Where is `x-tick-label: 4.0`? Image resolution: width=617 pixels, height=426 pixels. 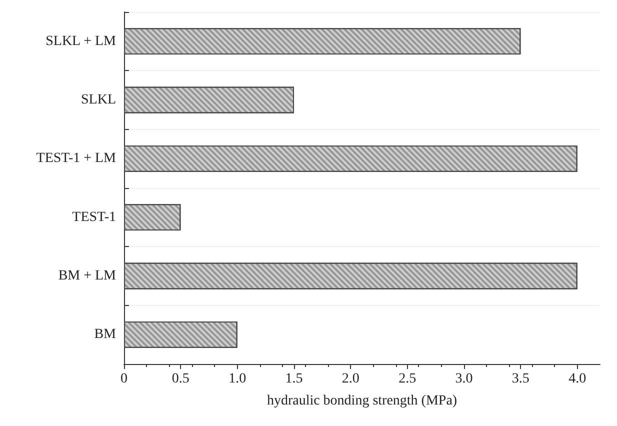
x-tick-label: 4.0 is located at coordinates (577, 379).